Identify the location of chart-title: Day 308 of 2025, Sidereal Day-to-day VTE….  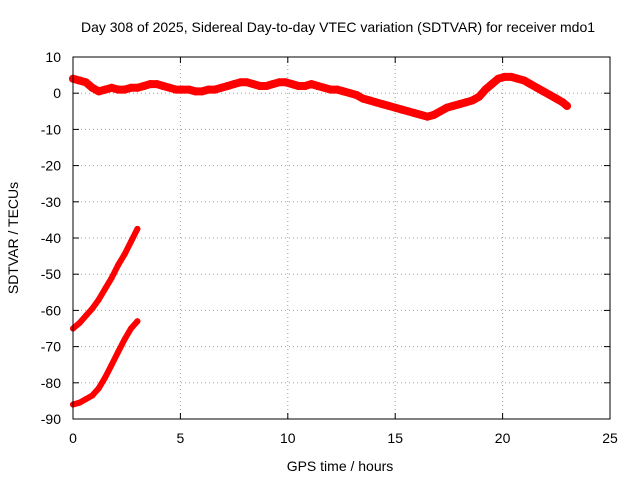
(338, 27).